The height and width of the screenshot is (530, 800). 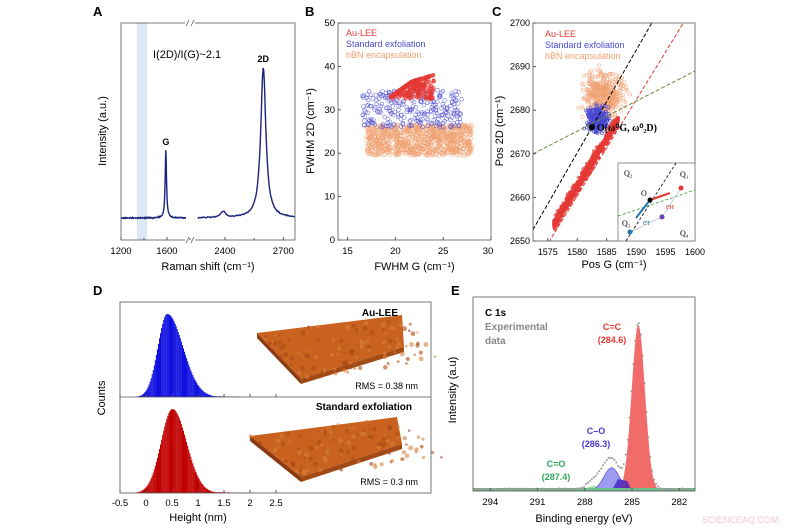 I want to click on y-tick-label: 2700, so click(x=520, y=23).